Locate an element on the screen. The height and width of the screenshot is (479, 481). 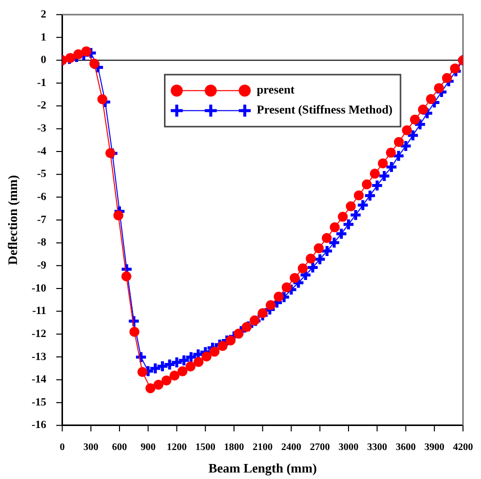
y-tick-label: -8 is located at coordinates (42, 242).